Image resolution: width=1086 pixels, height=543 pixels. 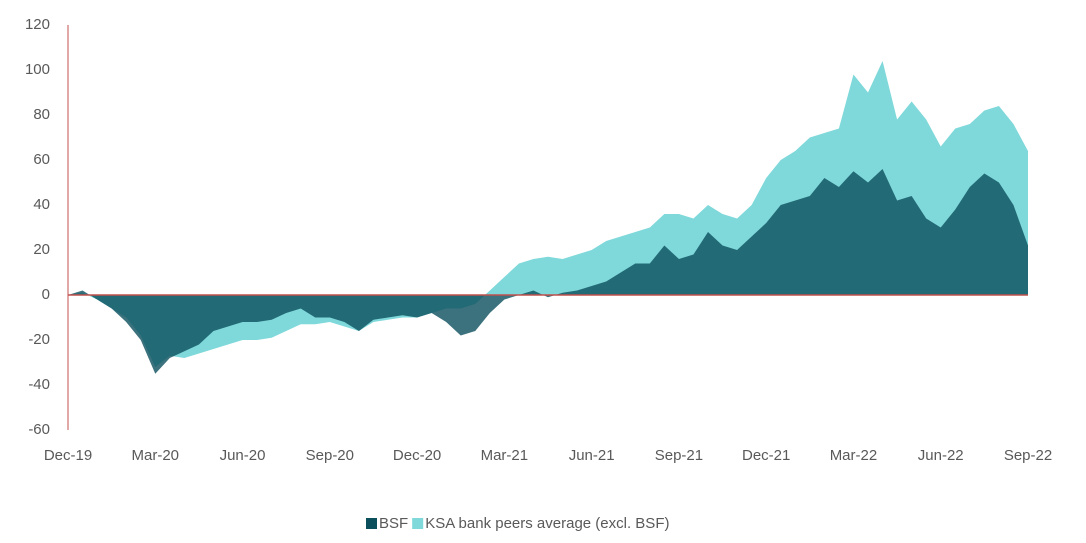 I want to click on y-tick-label: -20, so click(x=39, y=339).